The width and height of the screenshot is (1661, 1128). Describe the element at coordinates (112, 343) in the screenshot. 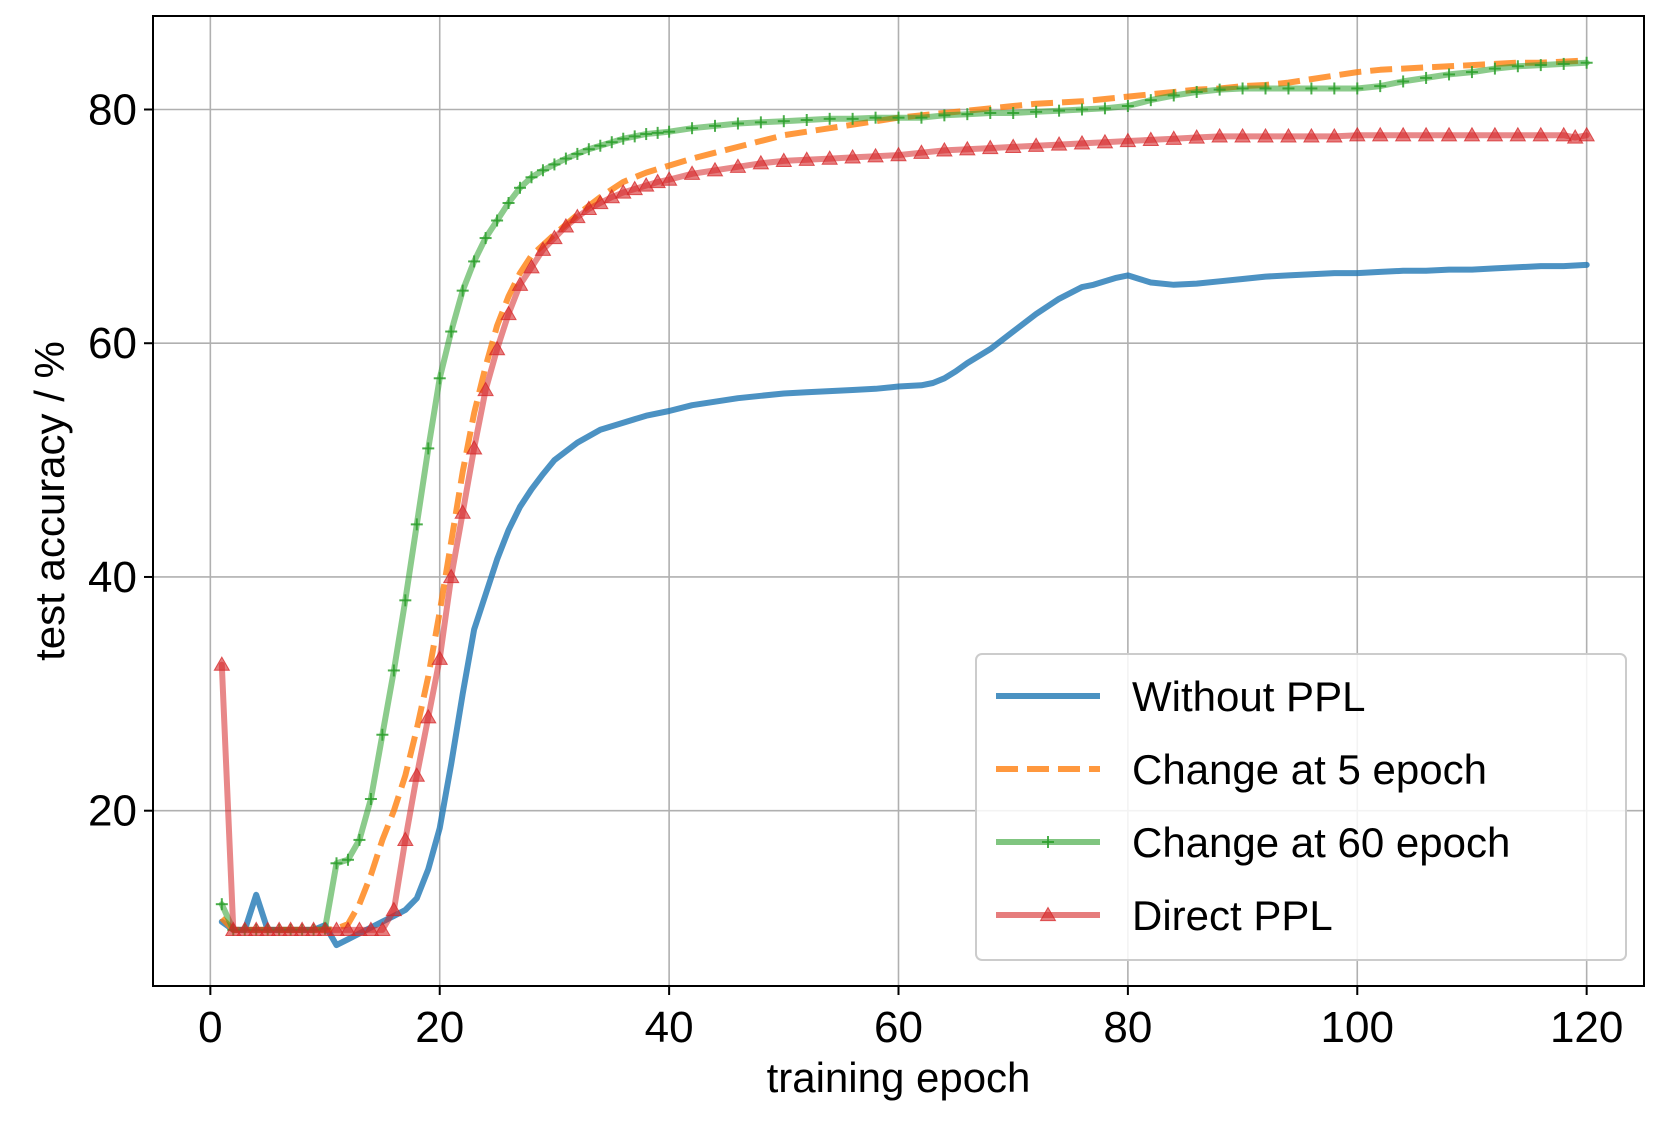

I see `y-tick-label: 60` at that location.